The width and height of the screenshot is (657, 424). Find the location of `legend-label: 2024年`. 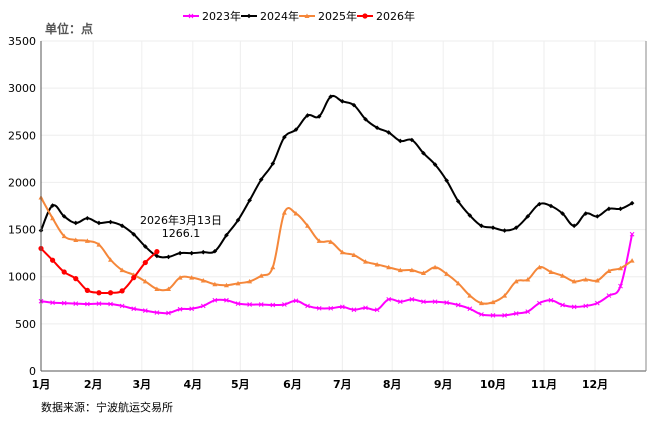

legend-label: 2024年 is located at coordinates (279, 16).